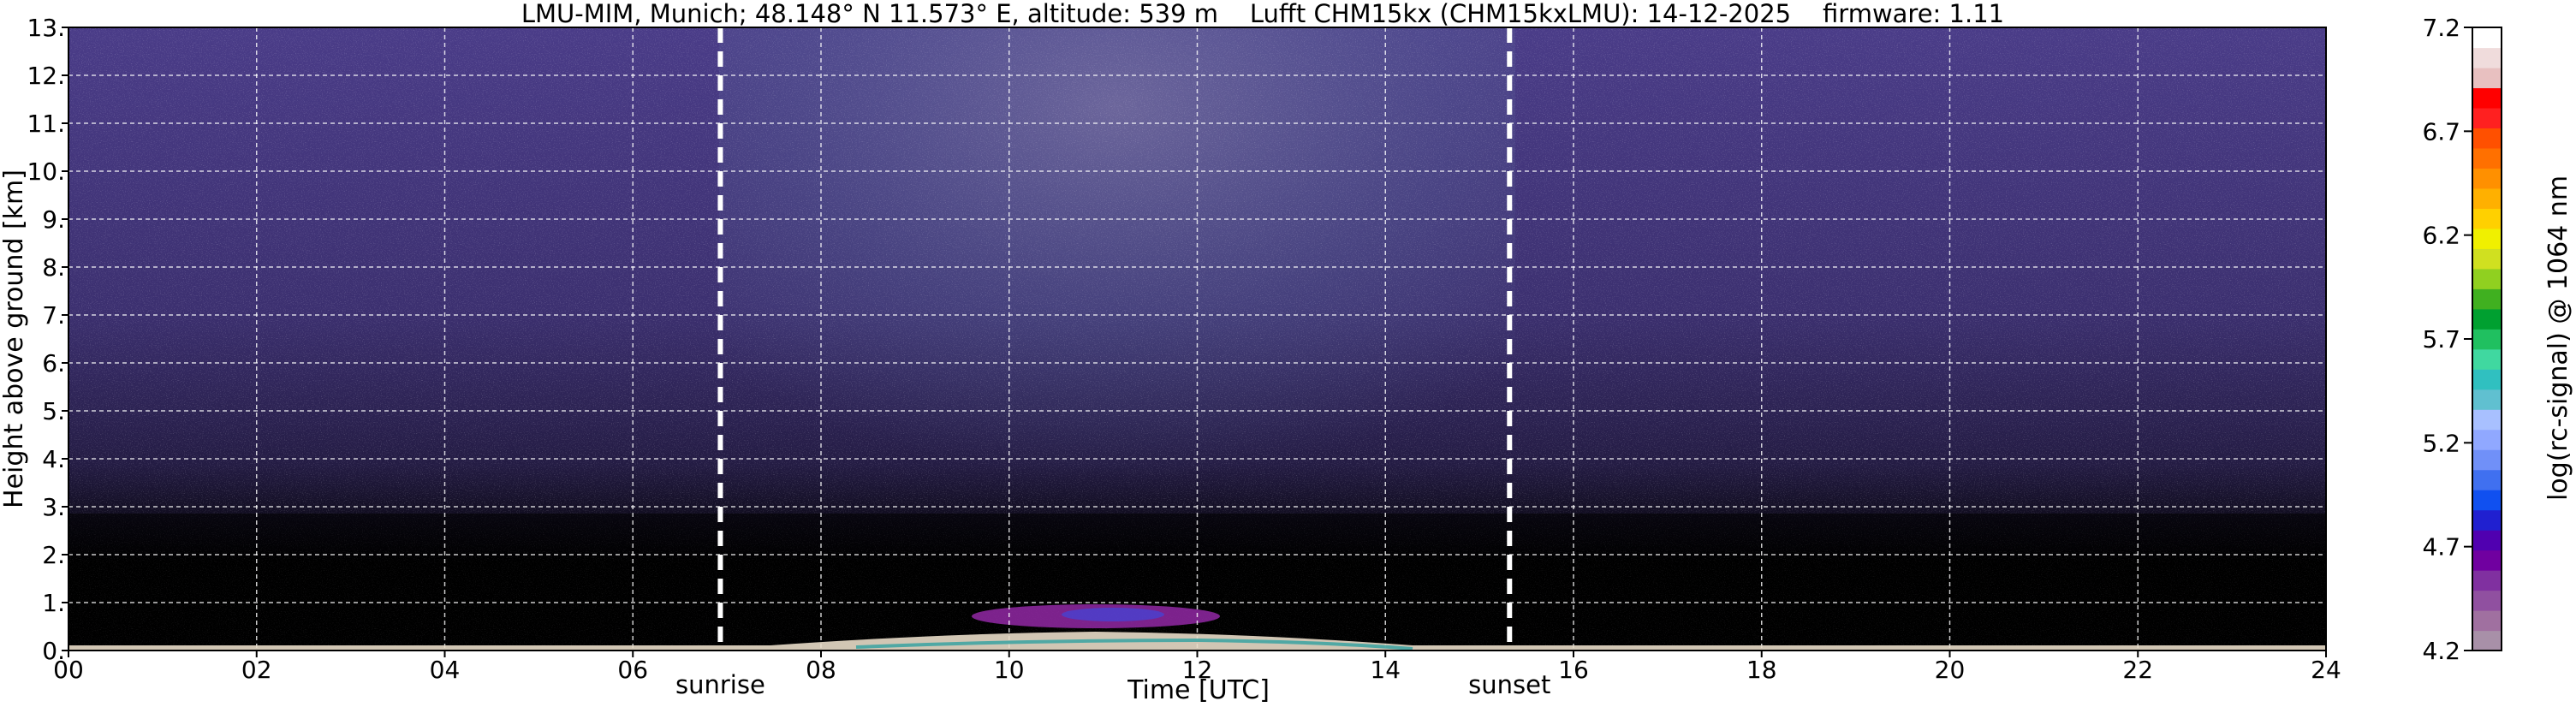  What do you see at coordinates (632, 670) in the screenshot?
I see `x-tick-label-3: 06` at bounding box center [632, 670].